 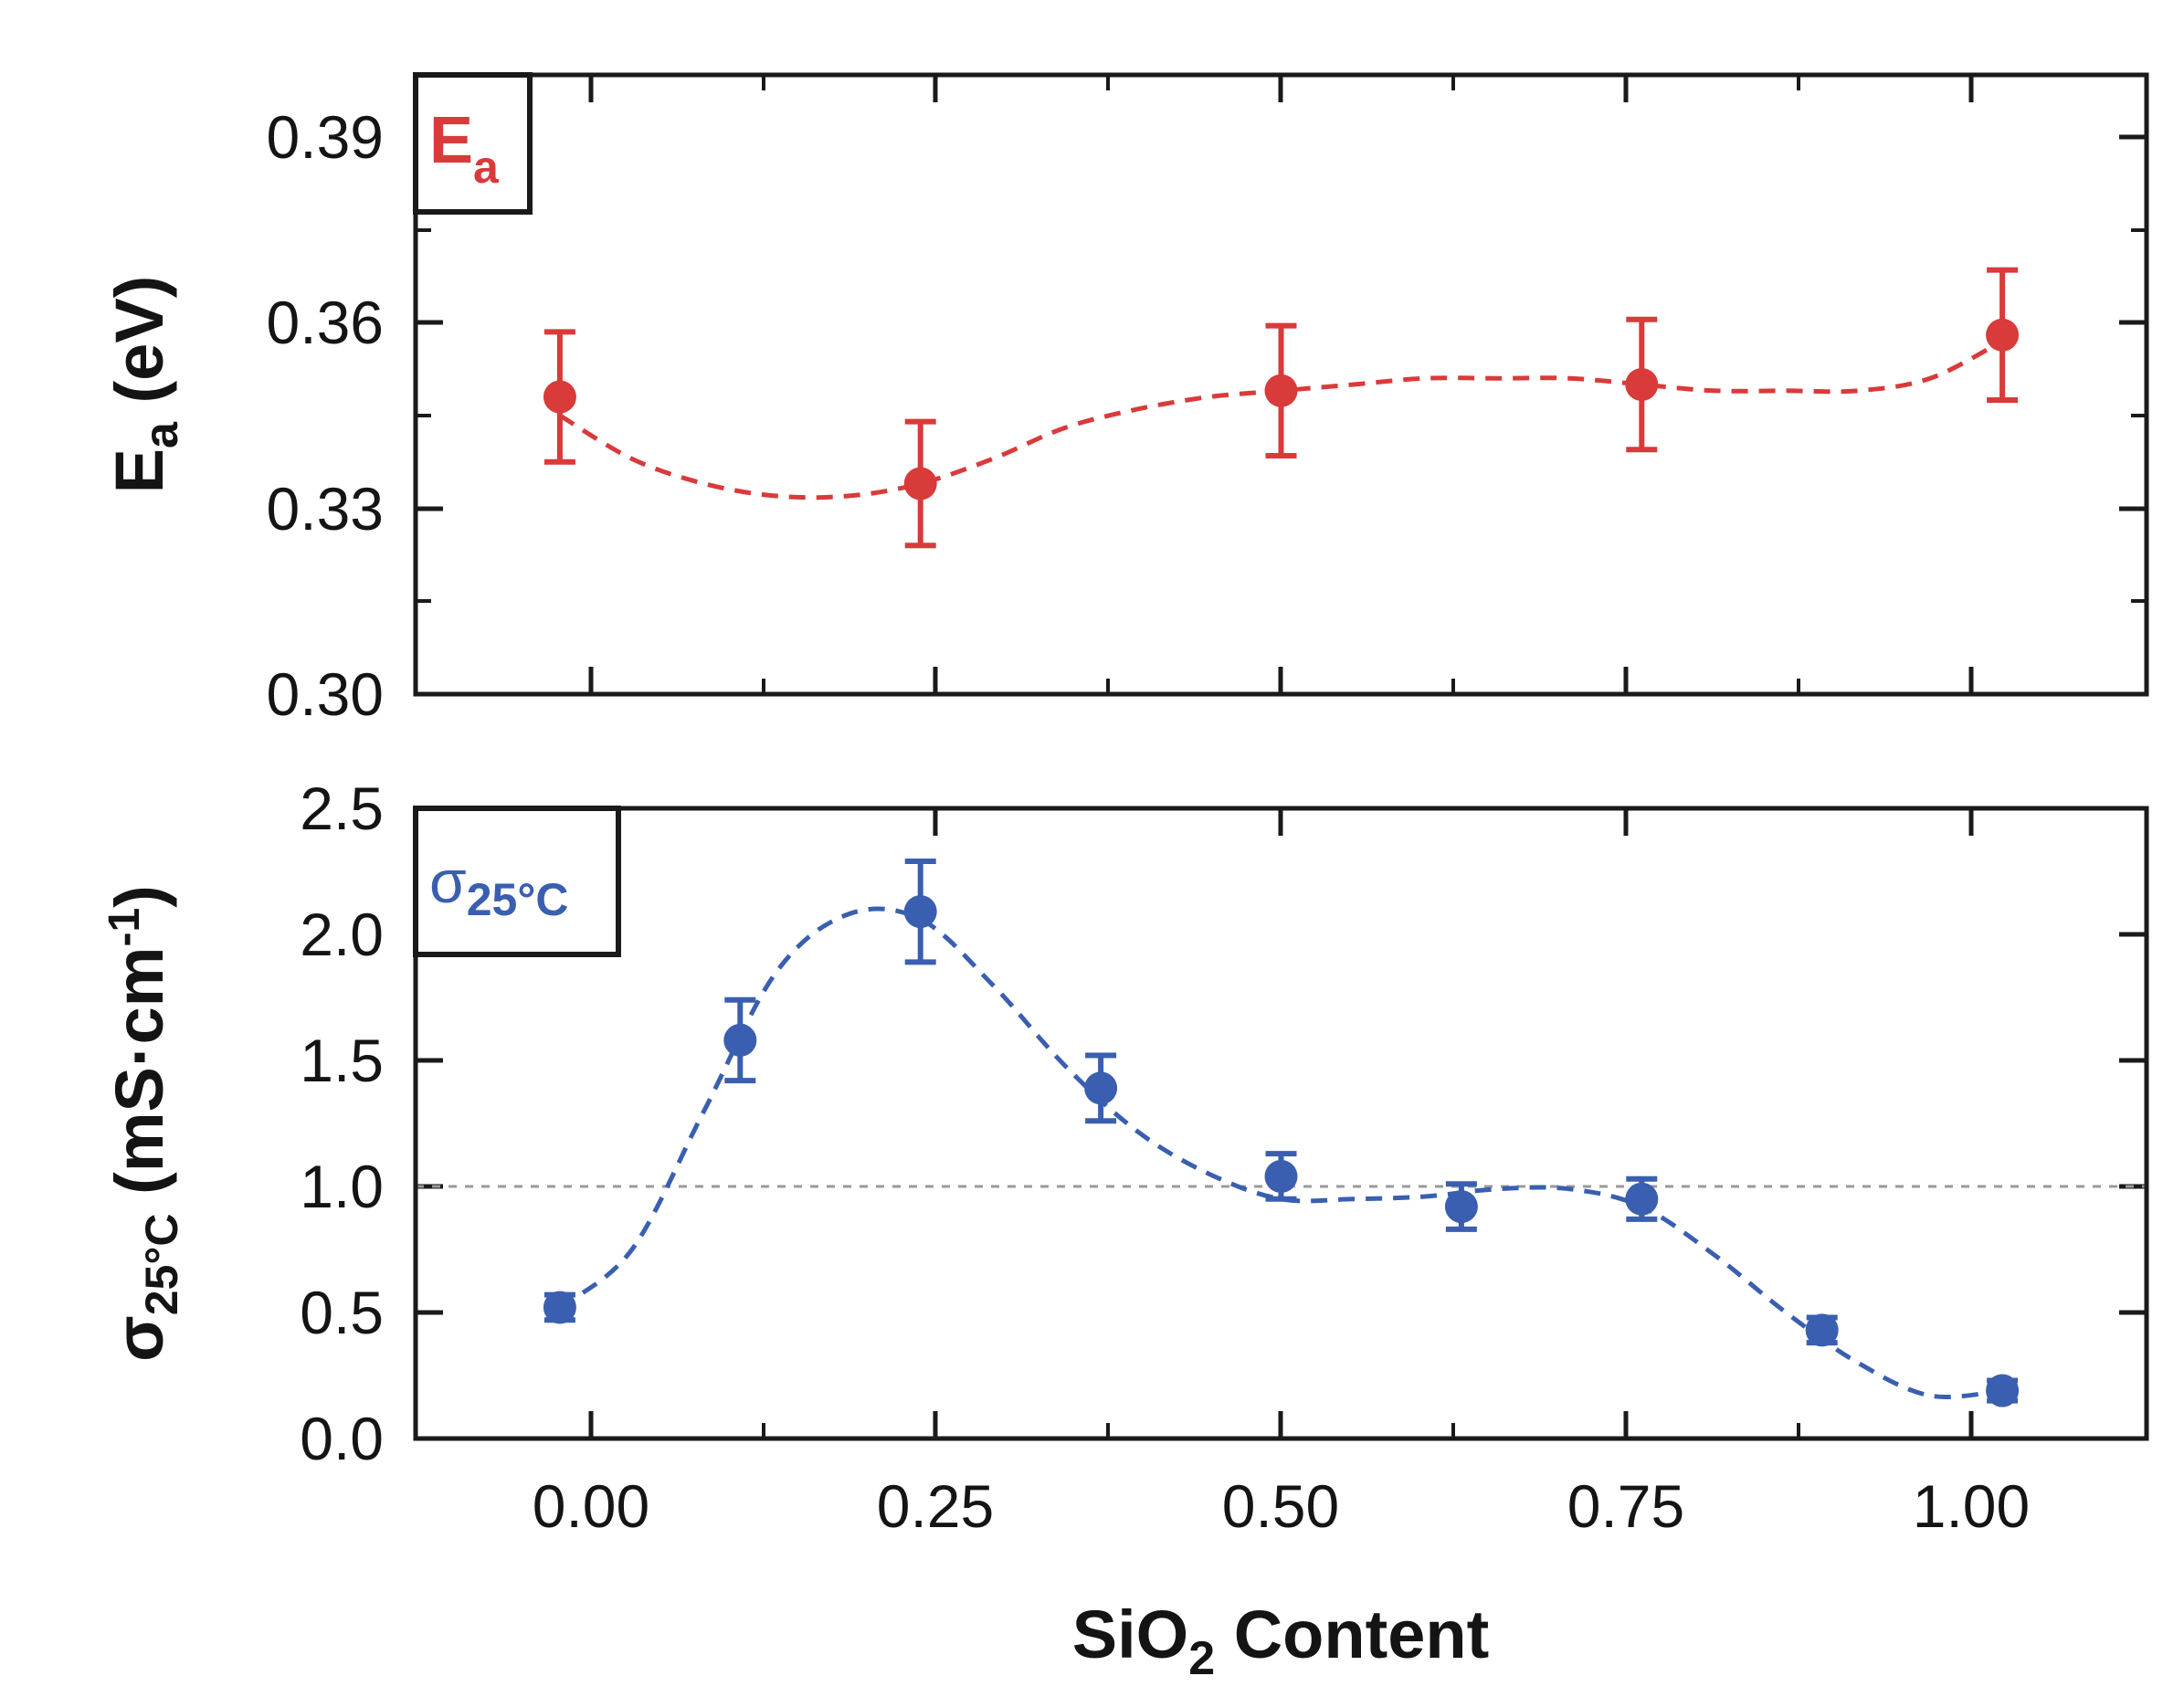 I want to click on ea-ytick-label: 0.36, so click(x=325, y=322).